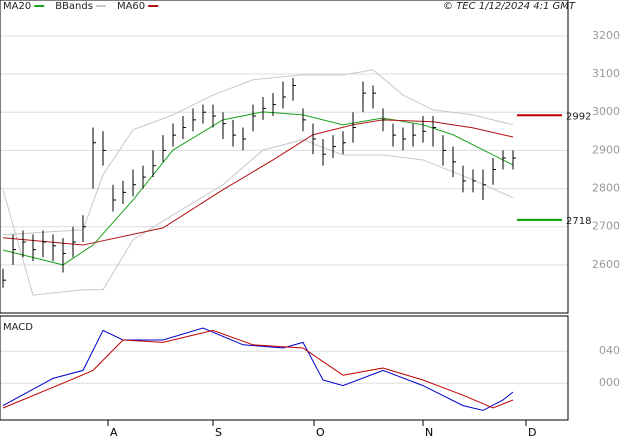 This screenshot has height=440, width=627. I want to click on x-tick-label: N, so click(429, 432).